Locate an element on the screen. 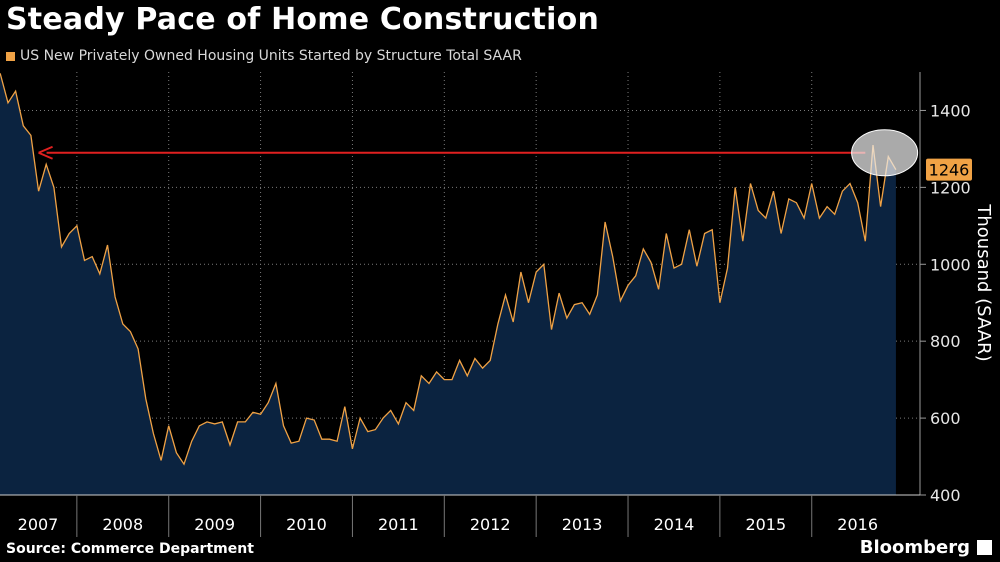  x-tick-label: 2011 is located at coordinates (398, 524).